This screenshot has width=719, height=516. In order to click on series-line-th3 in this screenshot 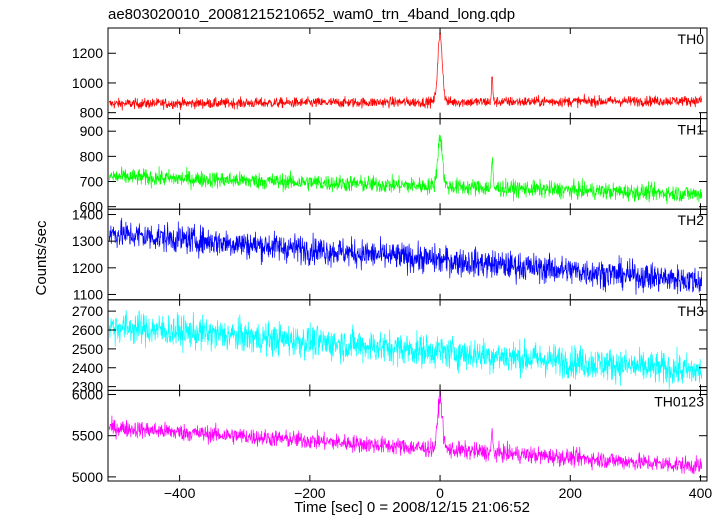, I will do `click(405, 350)`.